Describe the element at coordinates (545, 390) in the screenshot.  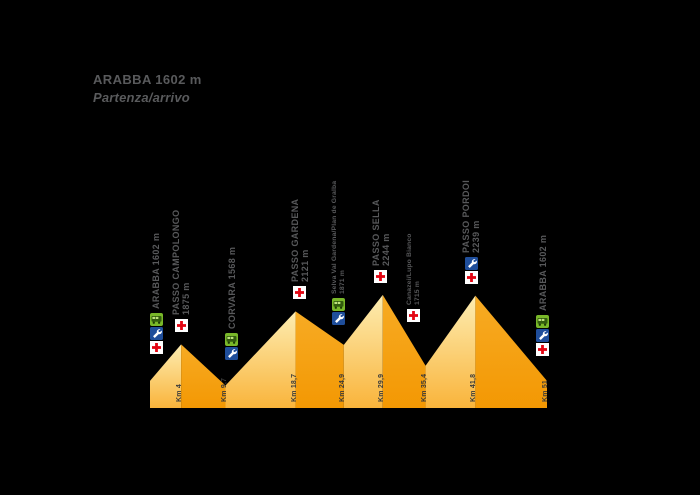
I see `km-tick-label: Km 51` at that location.